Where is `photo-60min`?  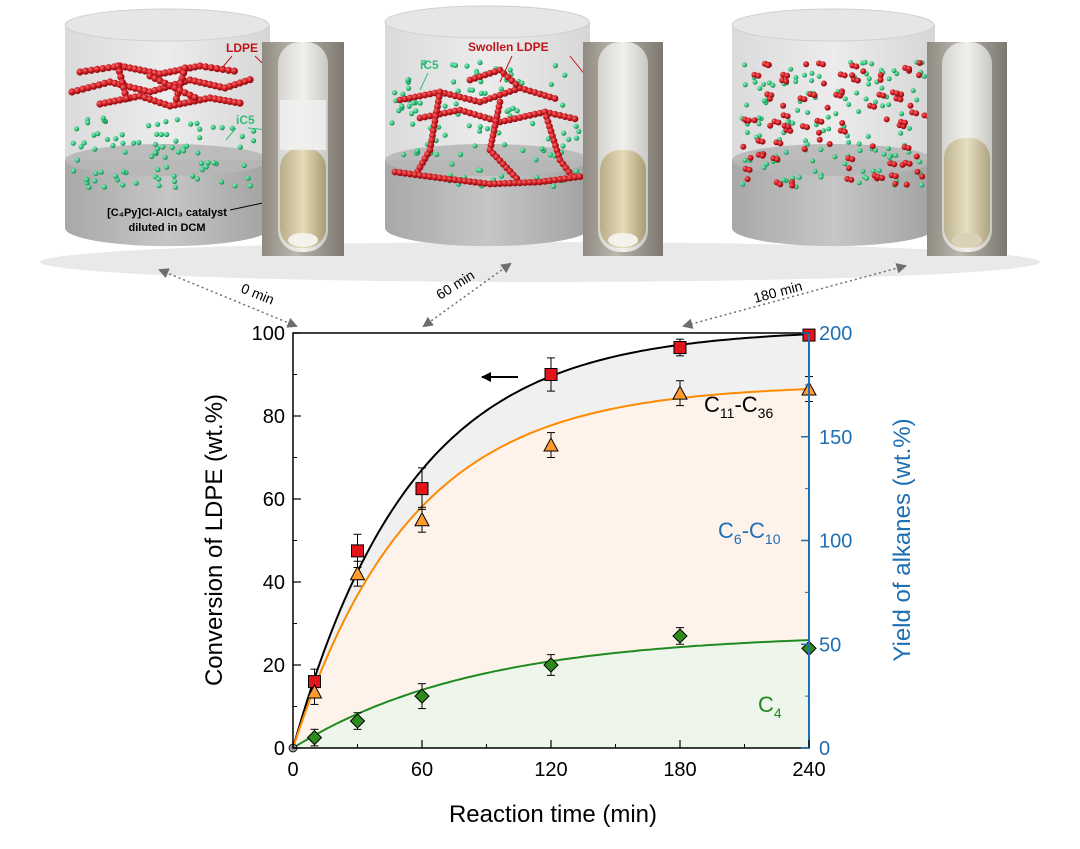
photo-60min is located at coordinates (623, 149).